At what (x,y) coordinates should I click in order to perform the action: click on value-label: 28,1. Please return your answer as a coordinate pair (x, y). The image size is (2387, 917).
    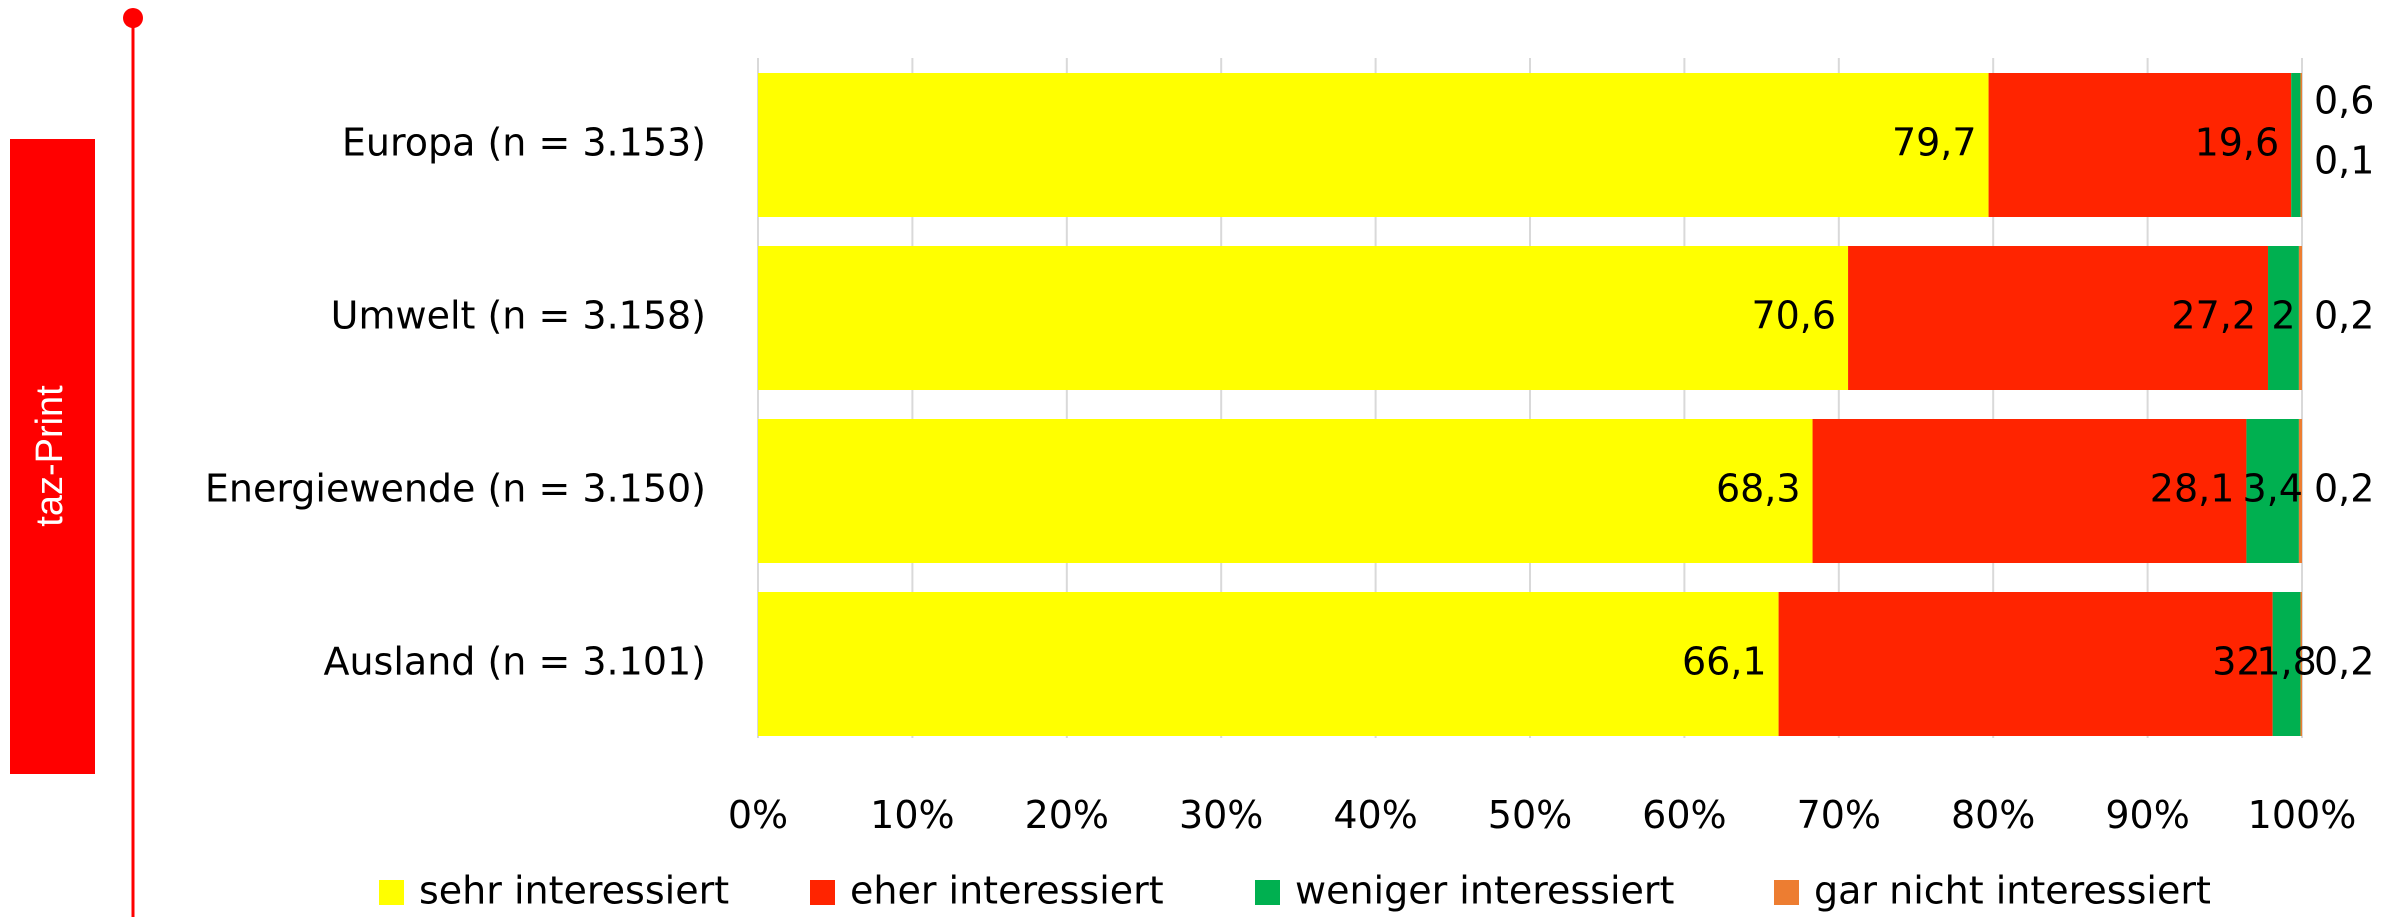
    Looking at the image, I should click on (2192, 489).